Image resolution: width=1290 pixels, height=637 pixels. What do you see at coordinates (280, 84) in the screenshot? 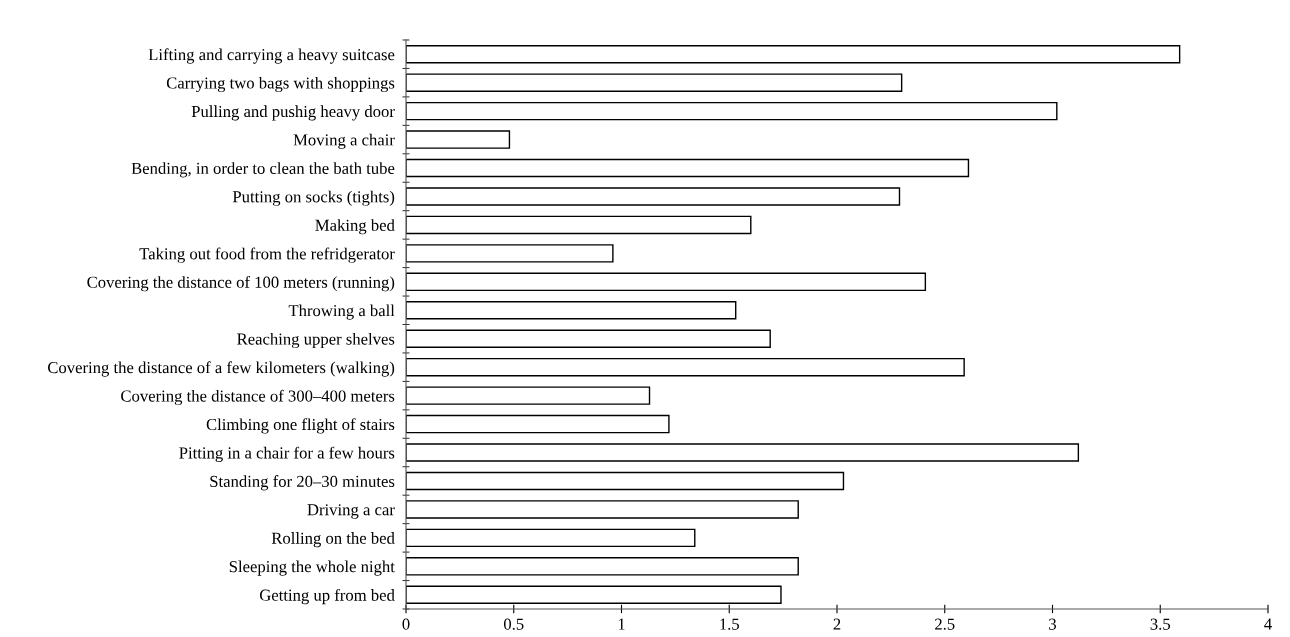
I see `y-tick-label: Carrying two bags with shoppings` at bounding box center [280, 84].